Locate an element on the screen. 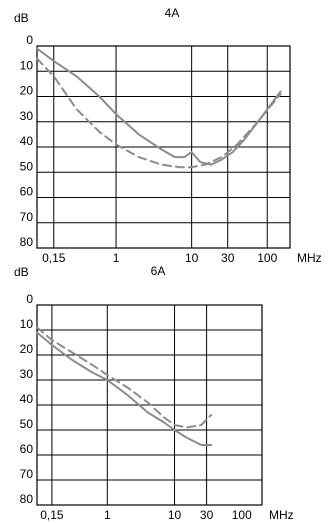  chart-1-ytick-label-4: 40 is located at coordinates (27, 399).